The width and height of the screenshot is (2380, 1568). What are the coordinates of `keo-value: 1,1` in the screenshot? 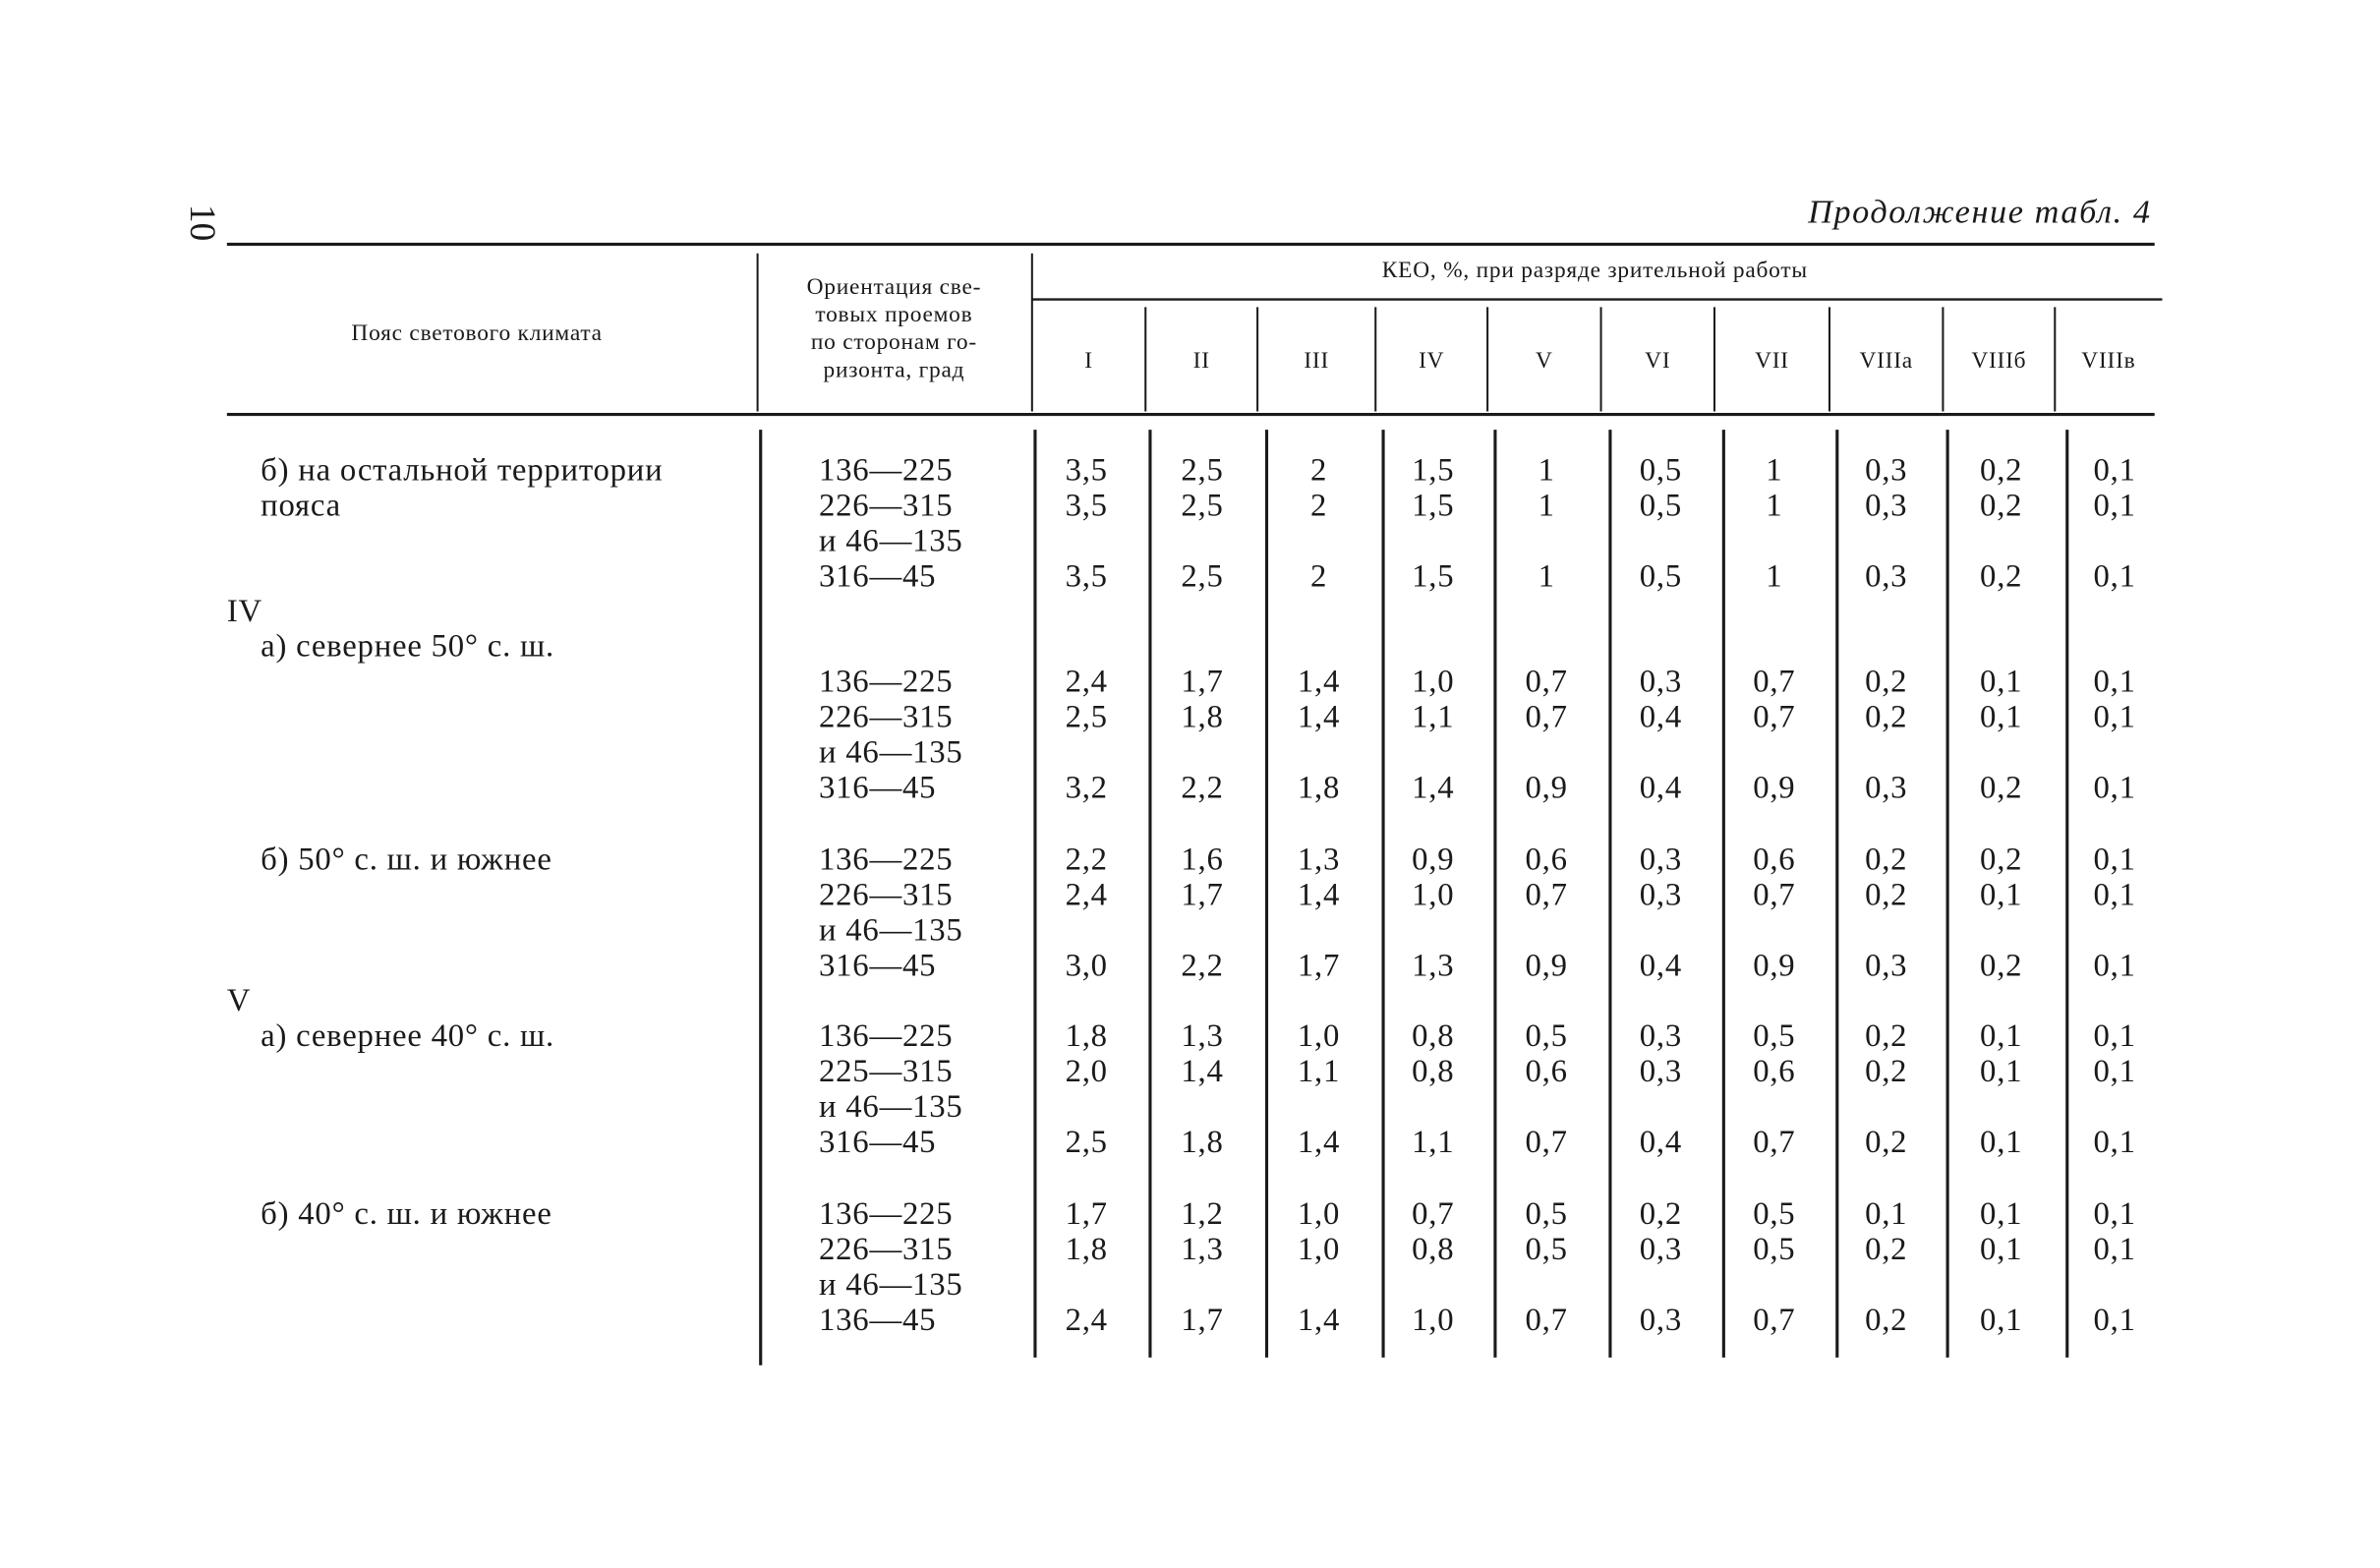 It's located at (1319, 1072).